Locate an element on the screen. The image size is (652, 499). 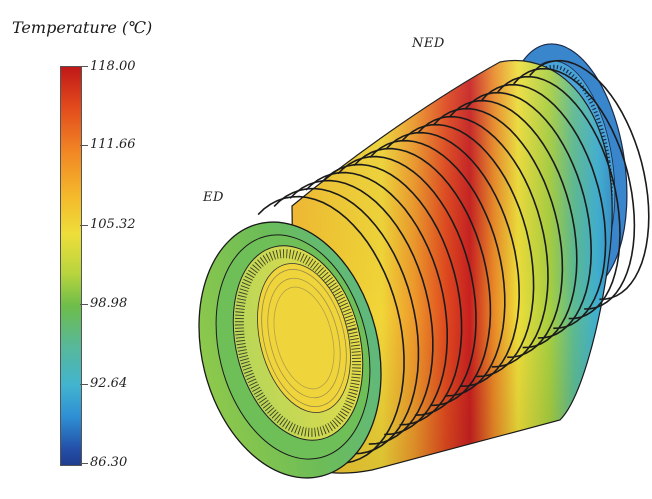
ed-end-ring is located at coordinates (290, 350).